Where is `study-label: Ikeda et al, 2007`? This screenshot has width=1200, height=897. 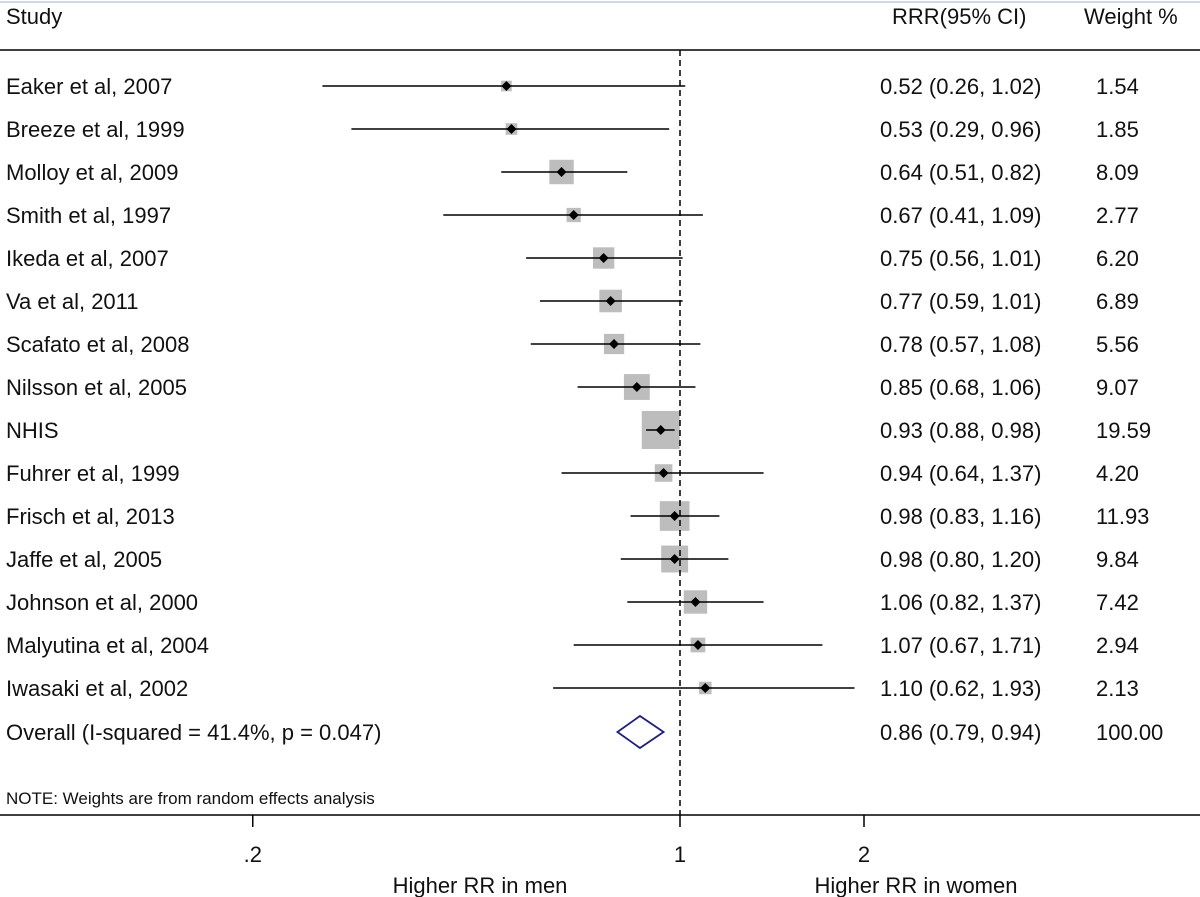 study-label: Ikeda et al, 2007 is located at coordinates (87, 258).